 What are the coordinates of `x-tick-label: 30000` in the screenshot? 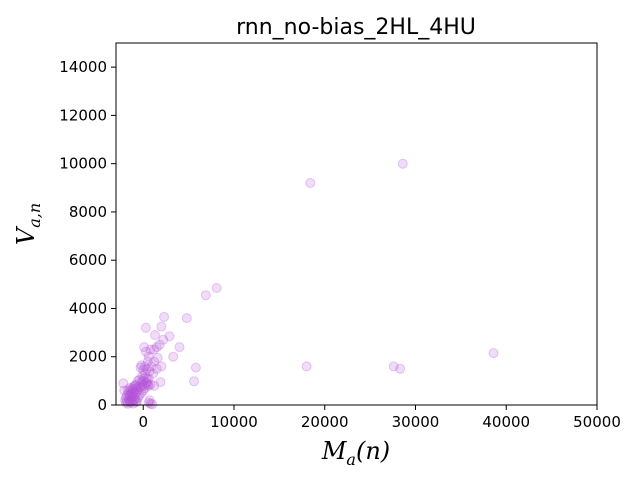 It's located at (416, 422).